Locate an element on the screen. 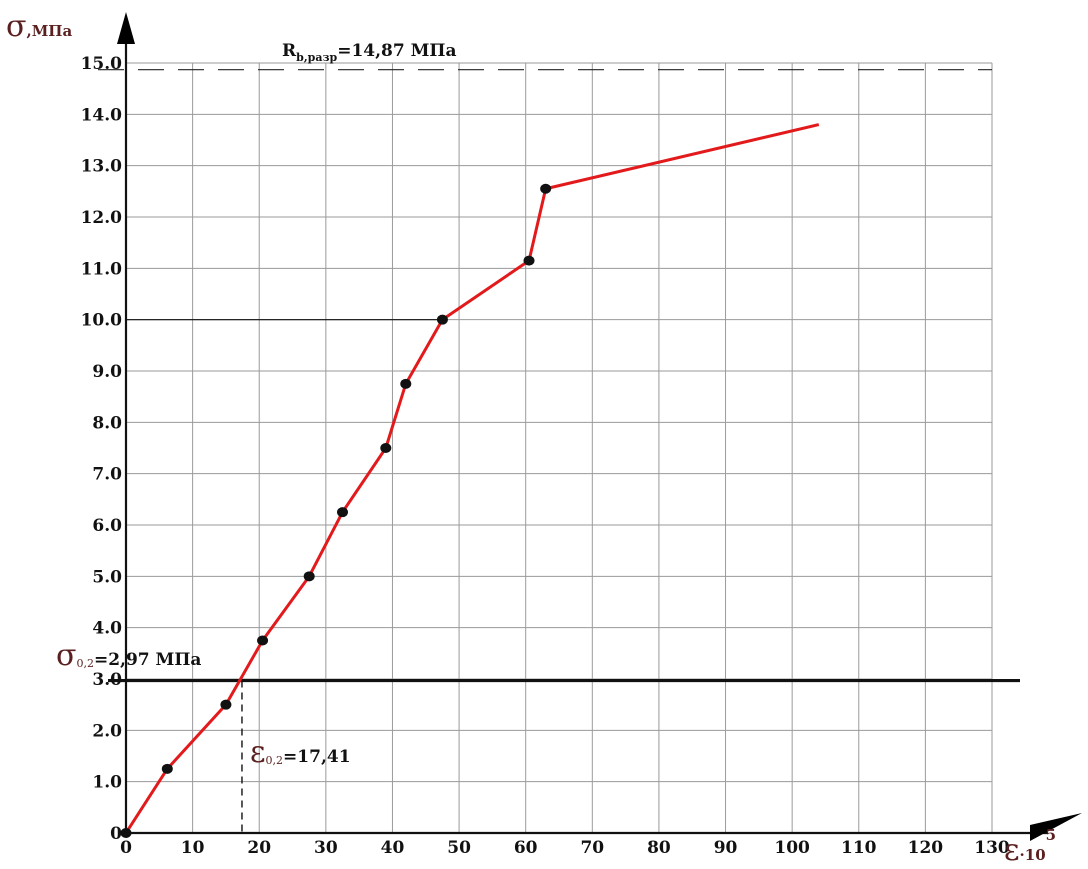 The width and height of the screenshot is (1088, 869). yield-strain-sub: 0,2 is located at coordinates (275, 760).